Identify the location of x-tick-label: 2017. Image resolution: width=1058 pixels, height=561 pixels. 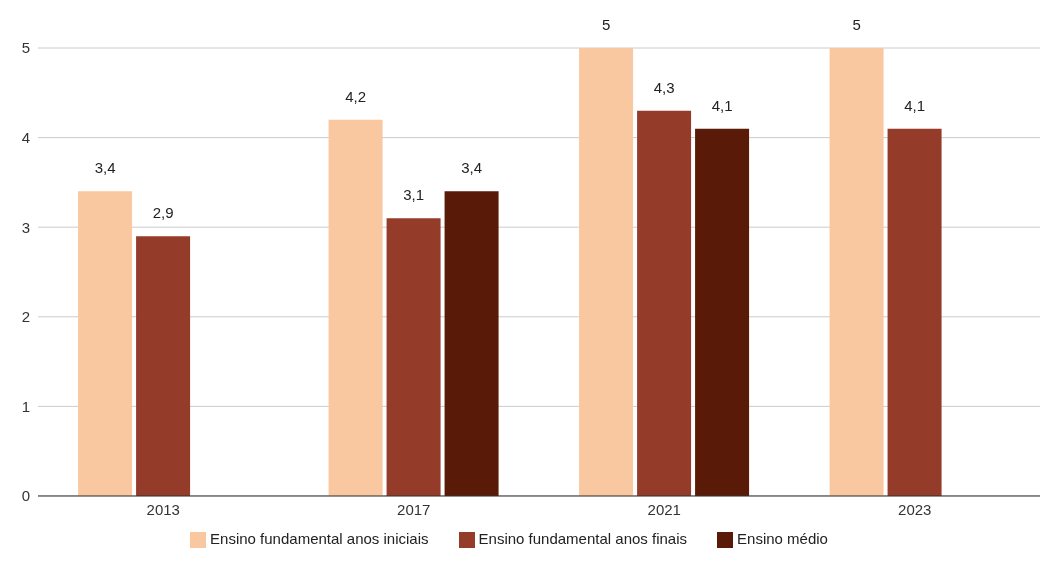
(414, 509).